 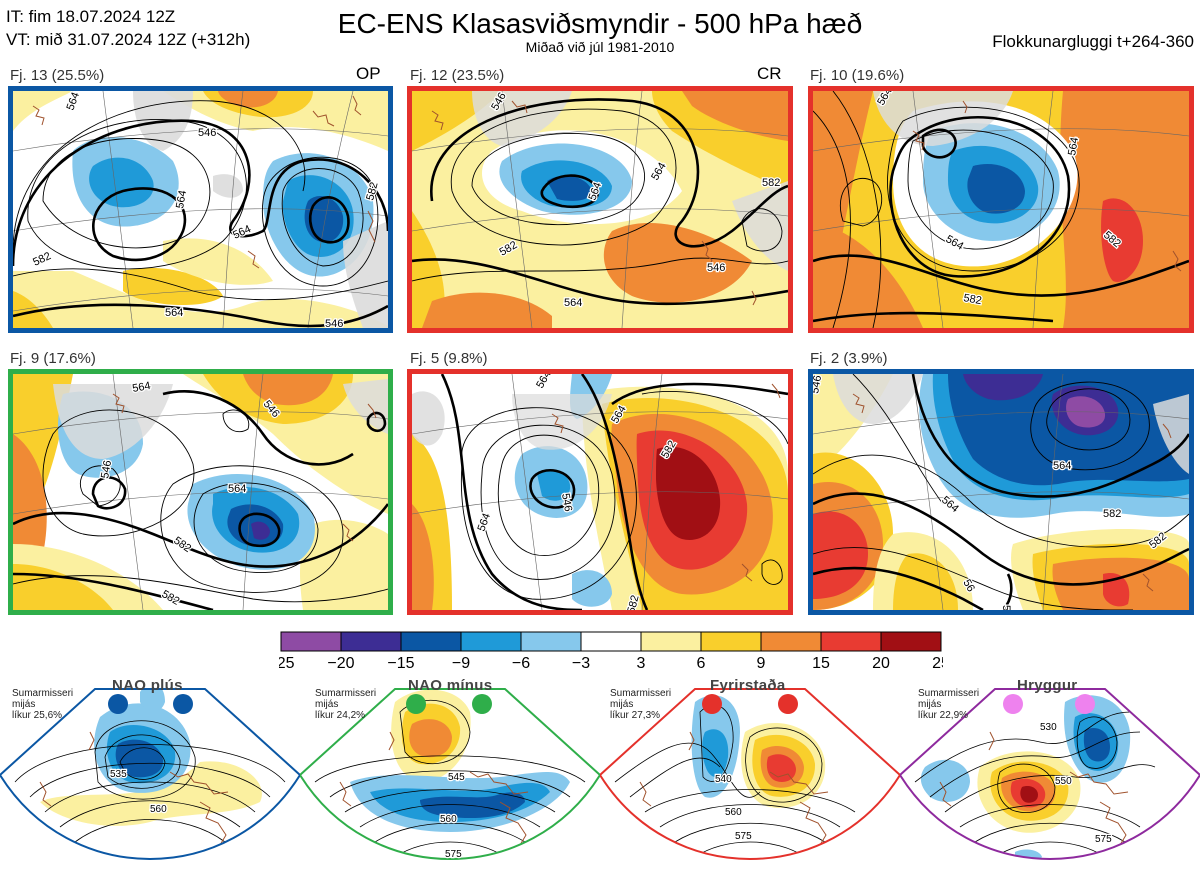 What do you see at coordinates (368, 73) in the screenshot?
I see `panel-tag: OP` at bounding box center [368, 73].